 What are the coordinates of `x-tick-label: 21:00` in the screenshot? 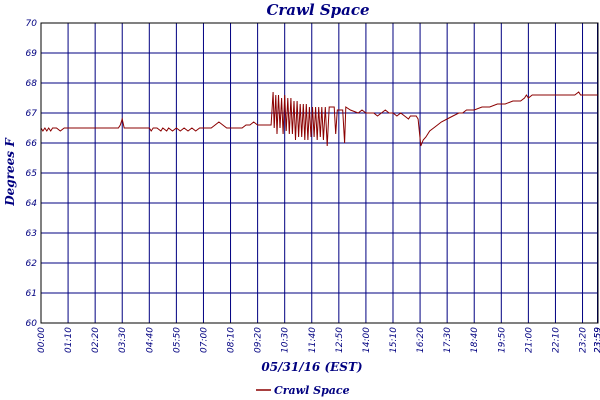 It's located at (529, 340).